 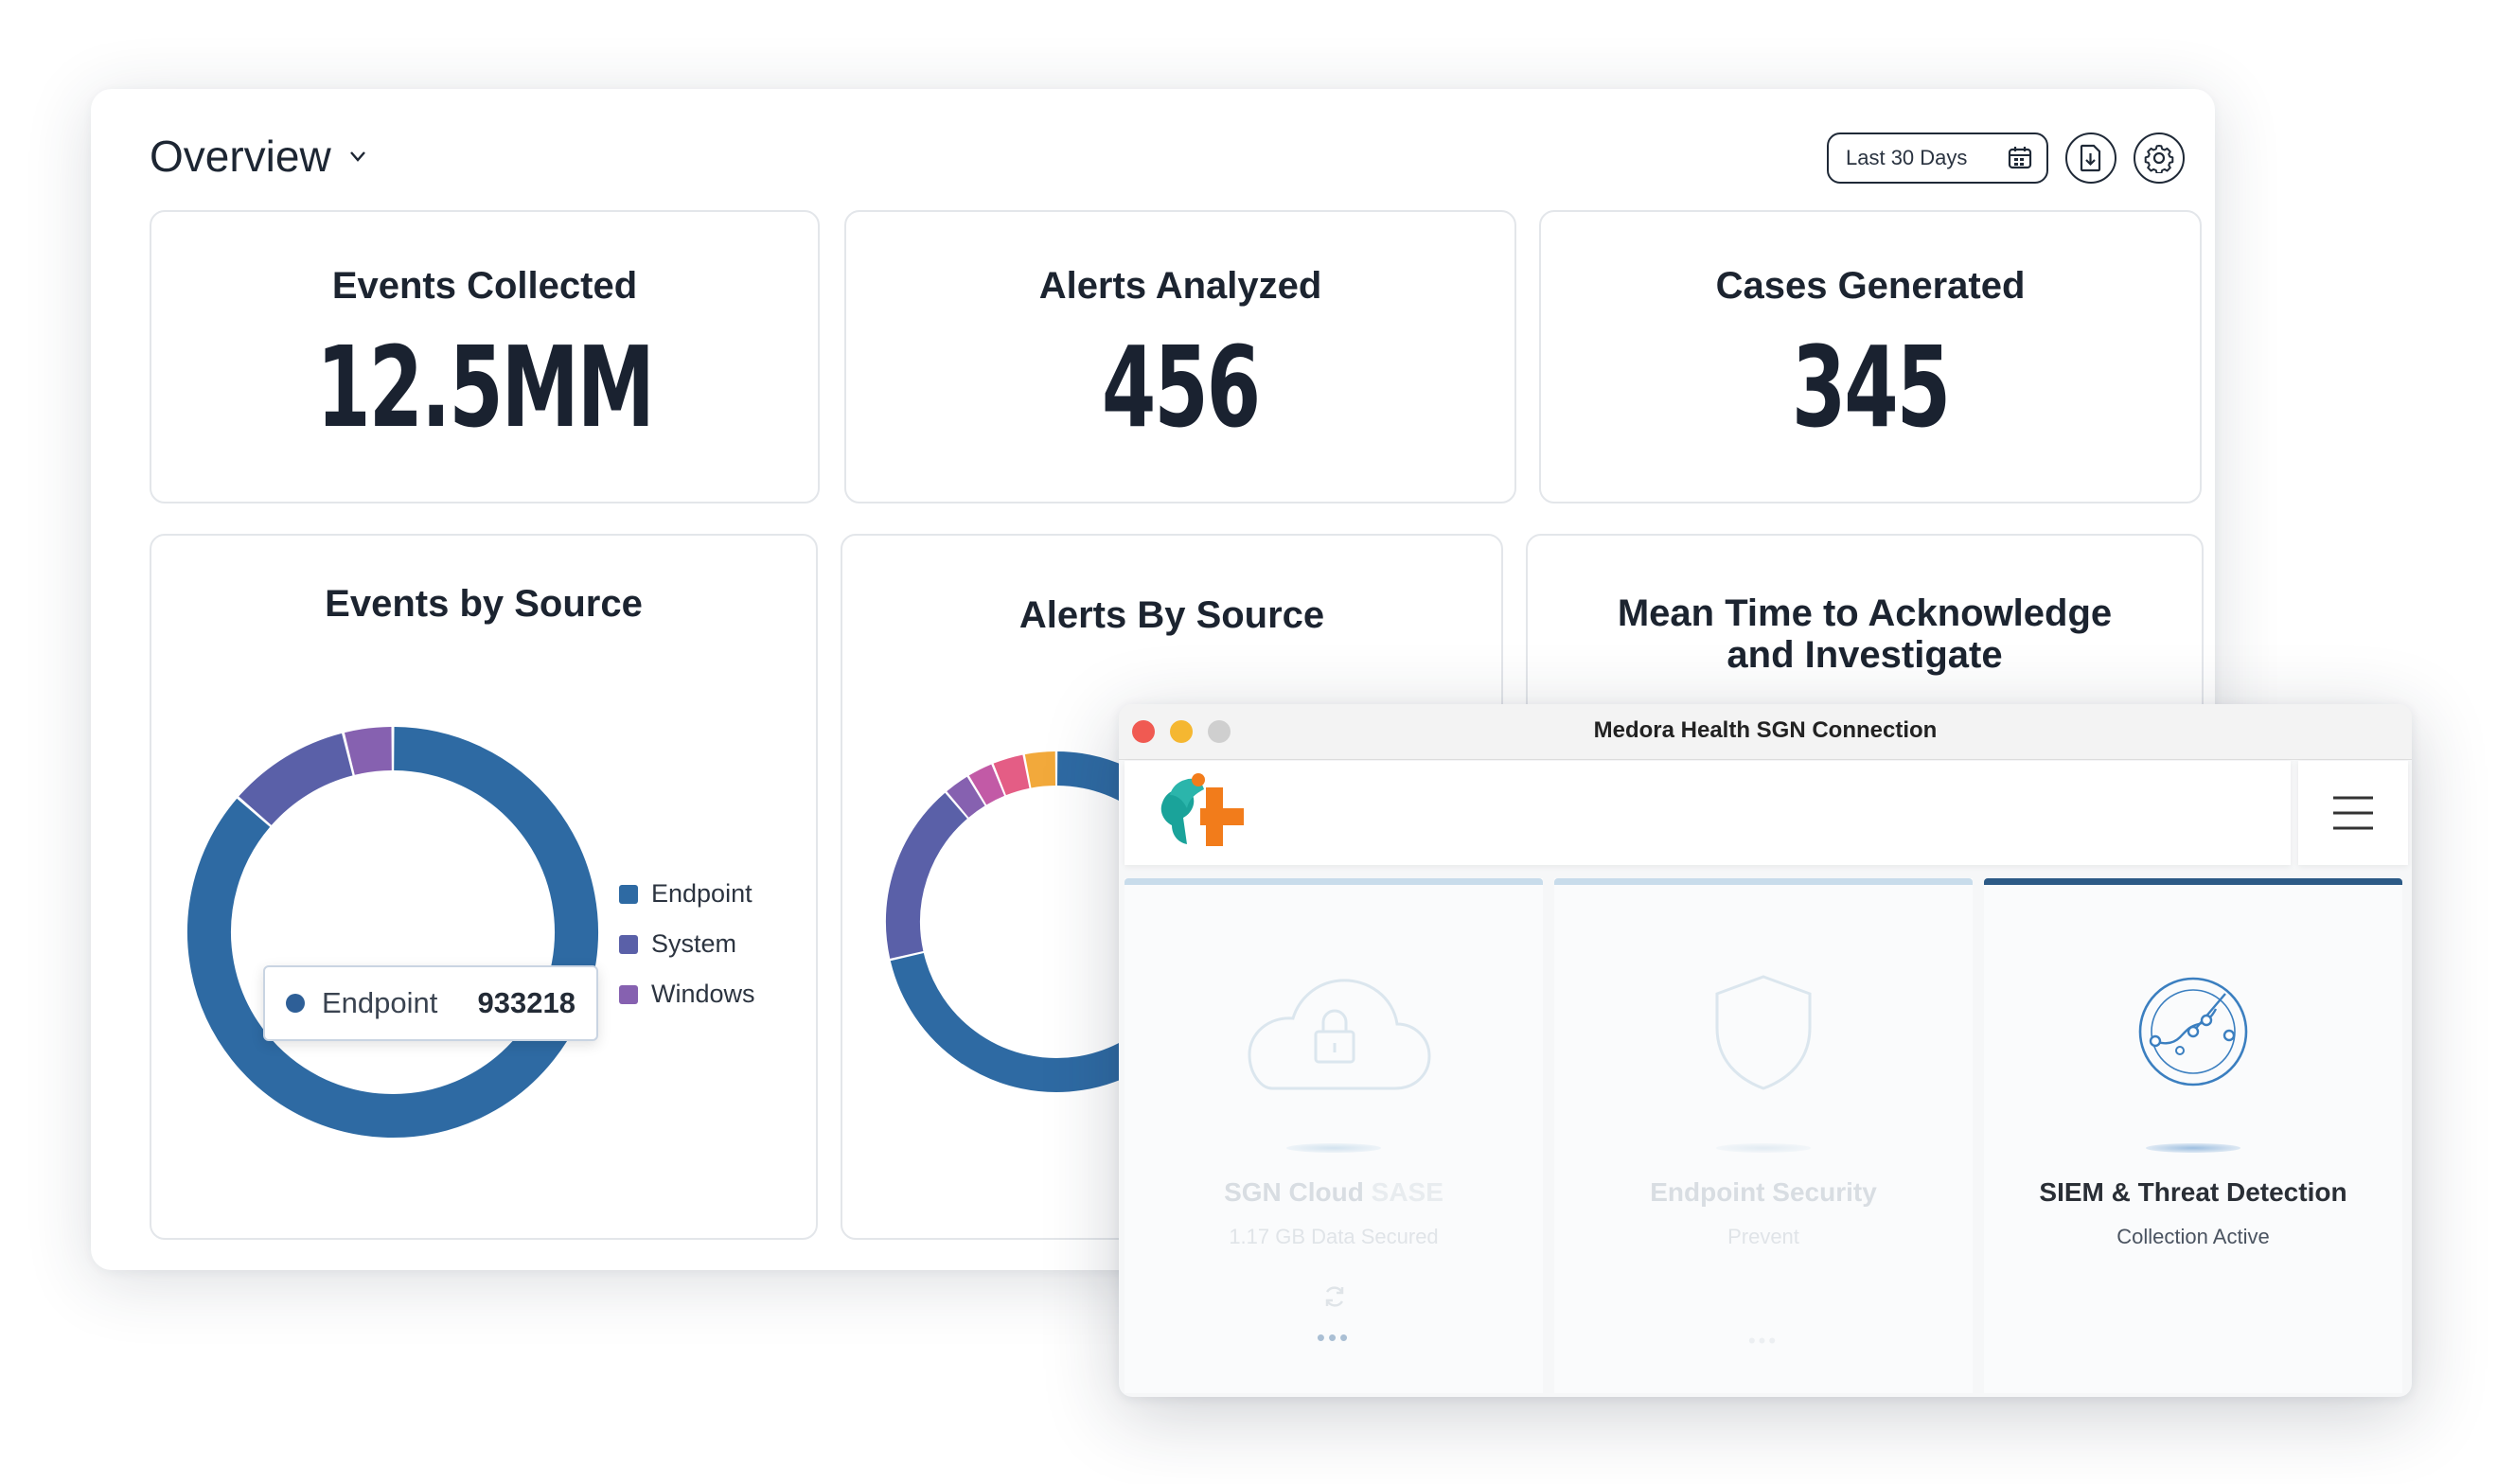 I want to click on chart-legend: Endpoint System Windows, so click(x=687, y=944).